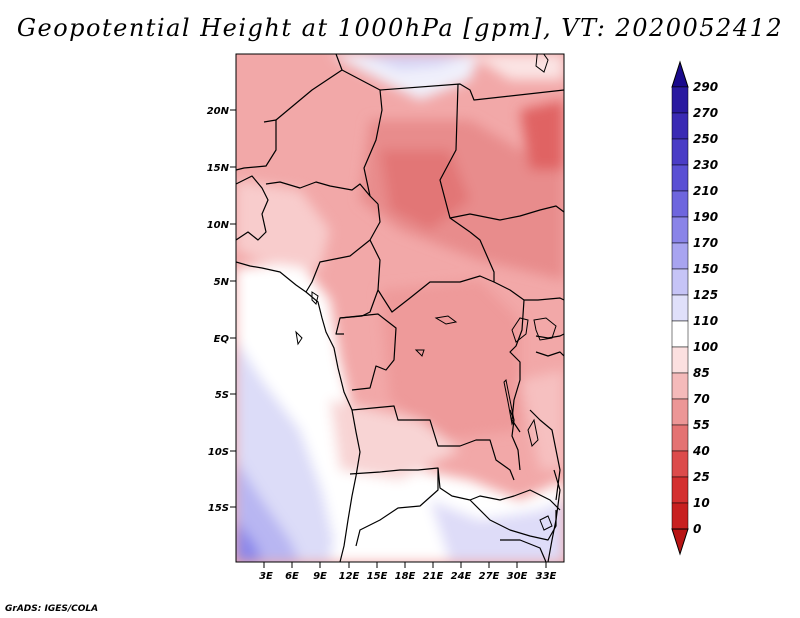  I want to click on lat-label: 15S, so click(218, 508).